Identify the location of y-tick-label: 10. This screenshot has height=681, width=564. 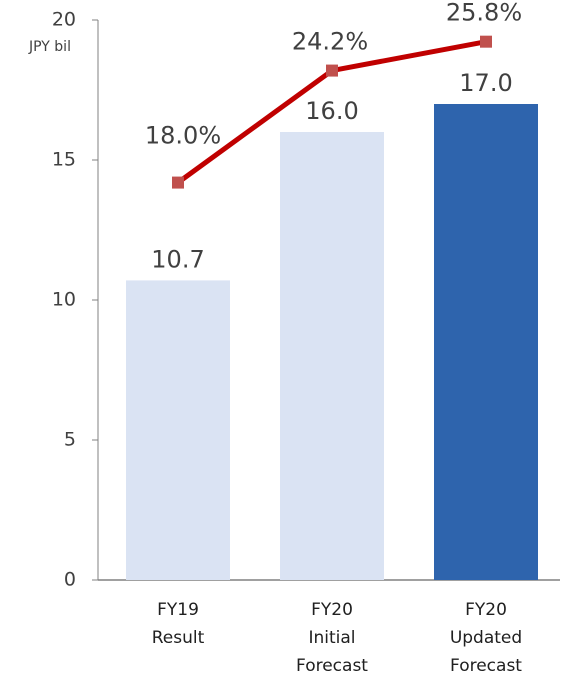
(64, 300).